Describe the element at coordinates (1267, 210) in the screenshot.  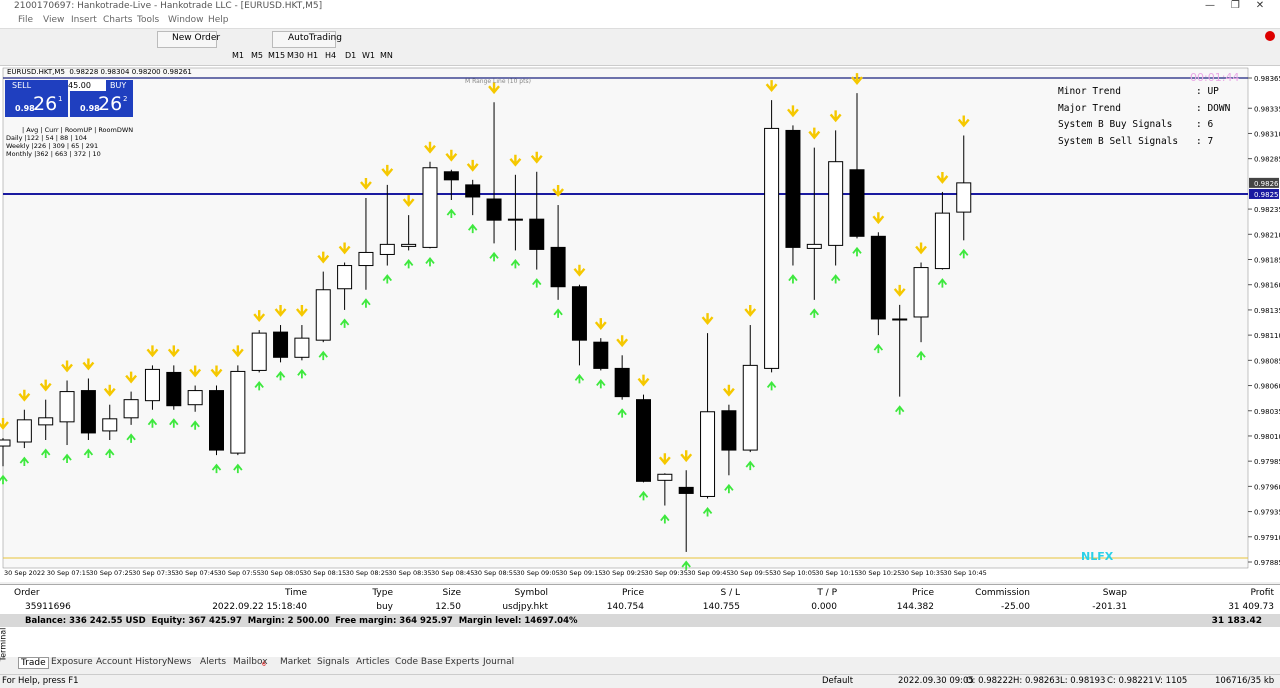
I see `price-label: 0.98235` at that location.